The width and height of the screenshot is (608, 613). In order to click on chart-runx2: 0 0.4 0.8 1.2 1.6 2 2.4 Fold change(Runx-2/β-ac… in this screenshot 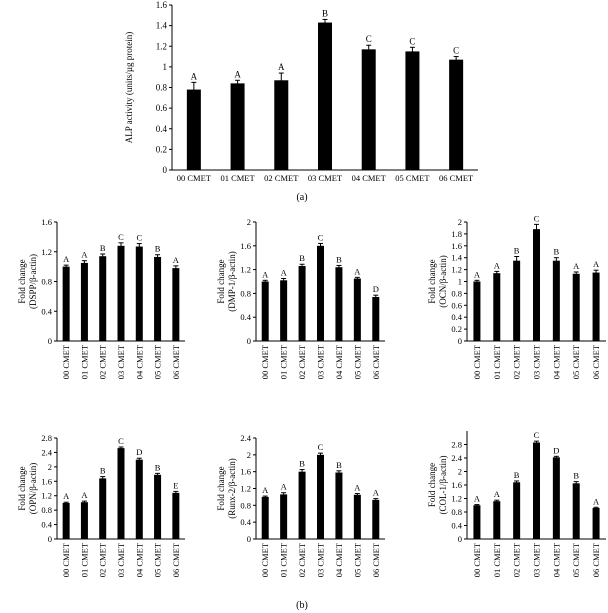, I will do `click(300, 505)`.